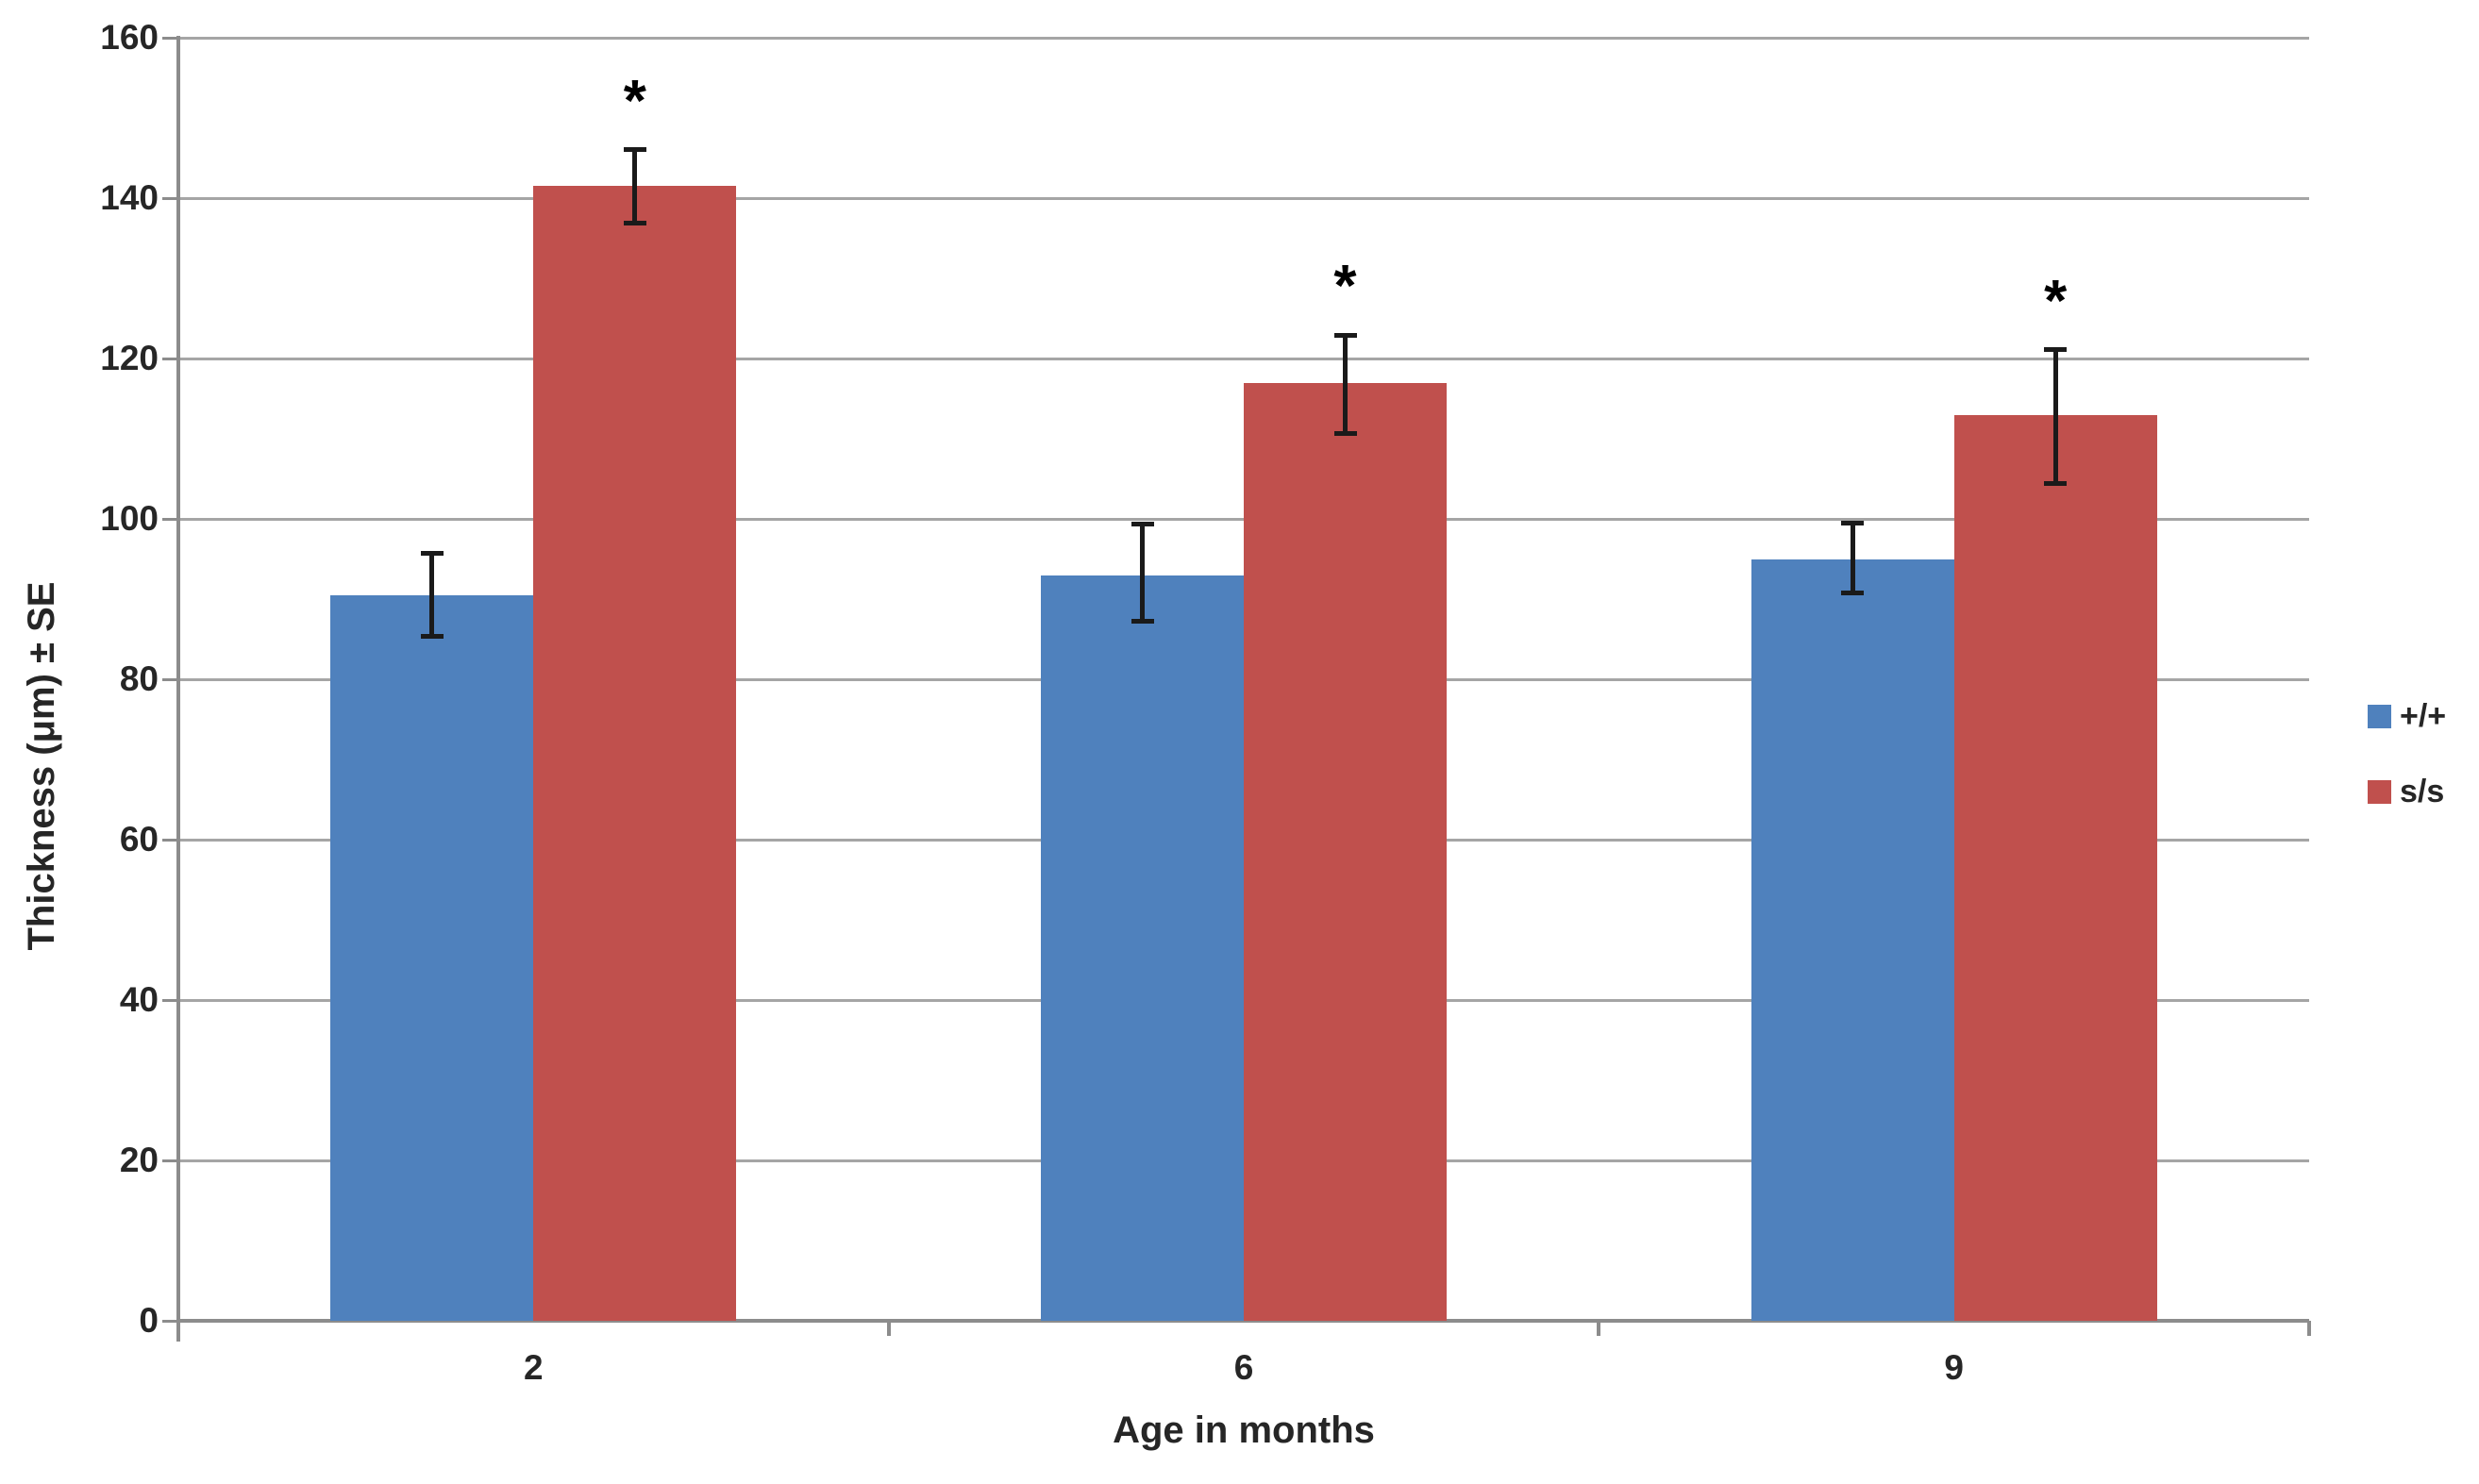  Describe the element at coordinates (129, 358) in the screenshot. I see `y-tick-label: 120` at that location.